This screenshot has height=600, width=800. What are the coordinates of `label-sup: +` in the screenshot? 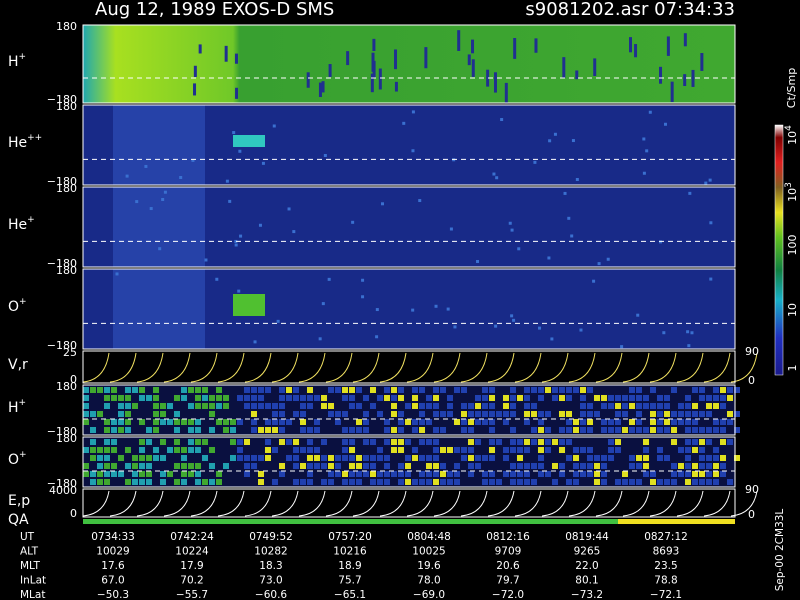 It's located at (23, 57).